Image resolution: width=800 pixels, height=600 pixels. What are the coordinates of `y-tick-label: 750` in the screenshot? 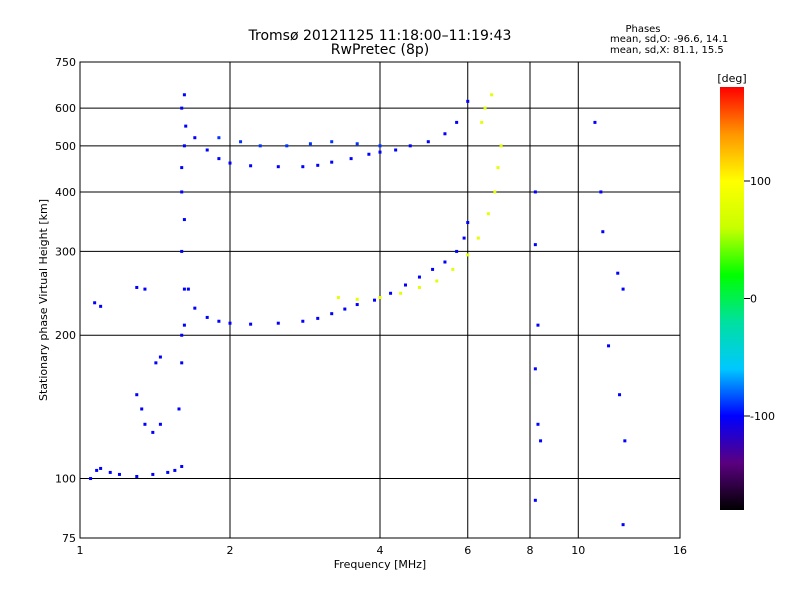 It's located at (65, 62).